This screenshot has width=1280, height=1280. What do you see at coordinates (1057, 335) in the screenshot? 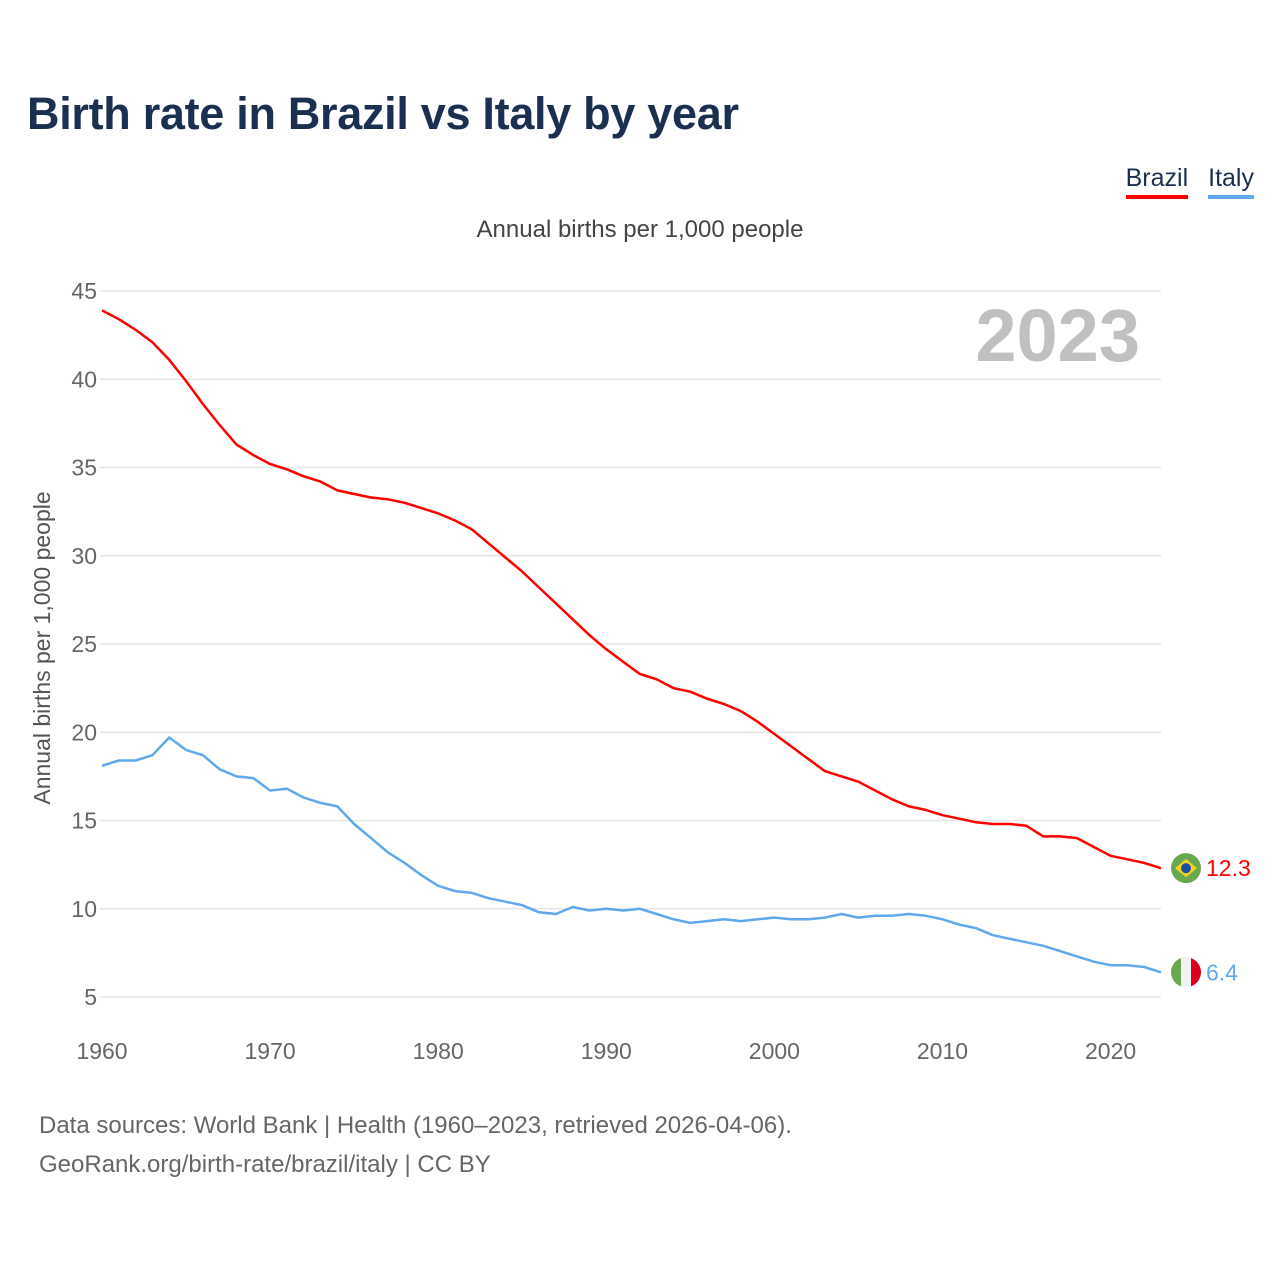
I see `year-watermark: 2023` at bounding box center [1057, 335].